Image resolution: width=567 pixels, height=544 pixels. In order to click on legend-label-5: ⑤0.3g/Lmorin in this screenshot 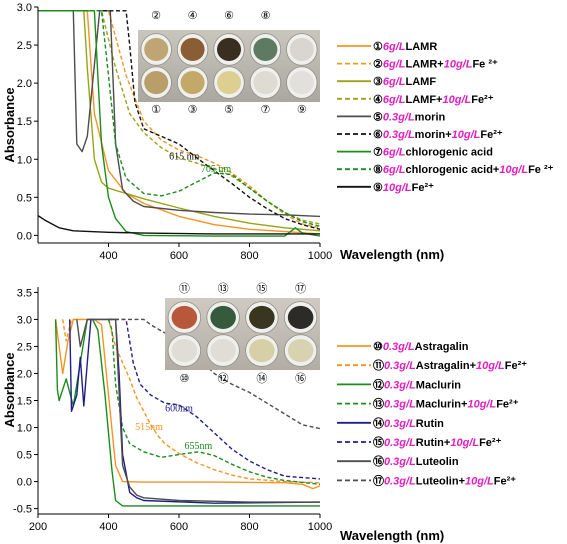, I will do `click(409, 117)`.